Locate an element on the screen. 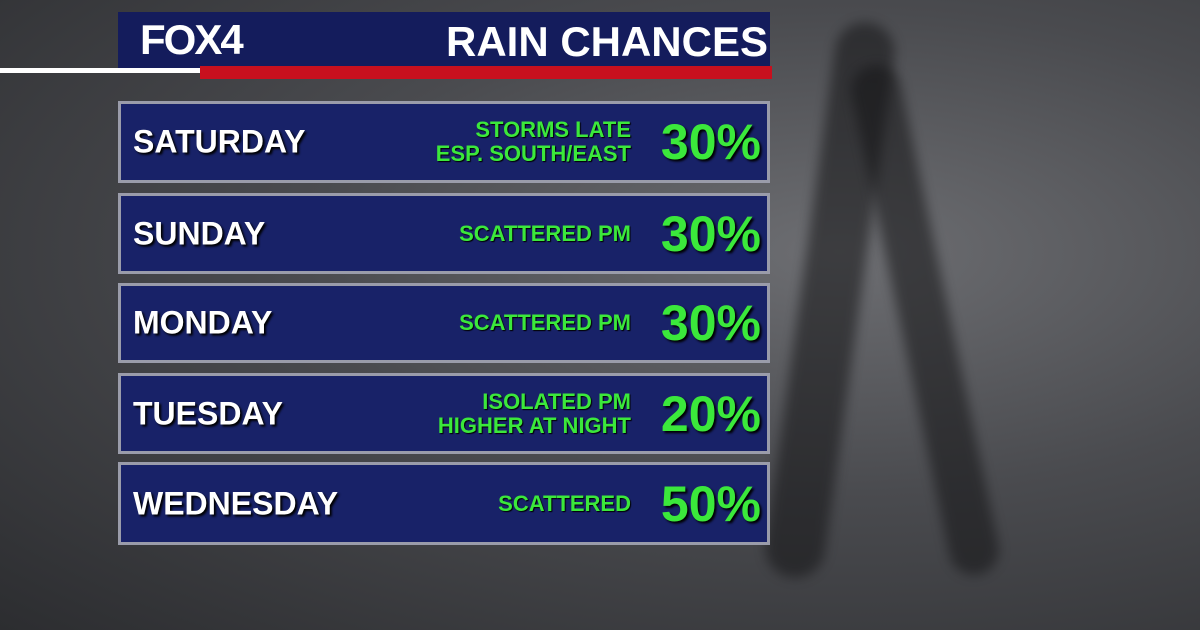  rain-chance: 50% is located at coordinates (710, 503).